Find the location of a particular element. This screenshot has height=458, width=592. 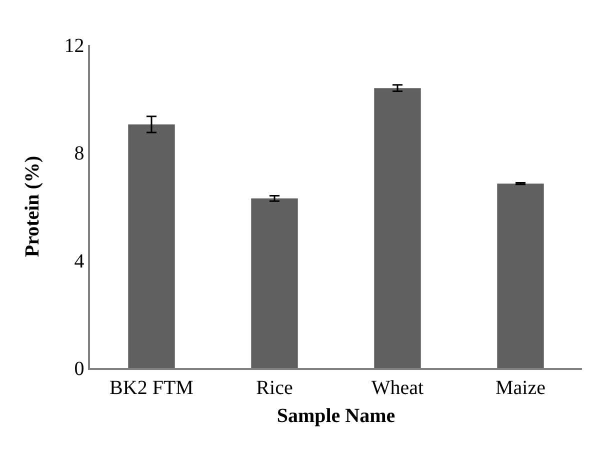

y-tick-label: 0 is located at coordinates (79, 369).